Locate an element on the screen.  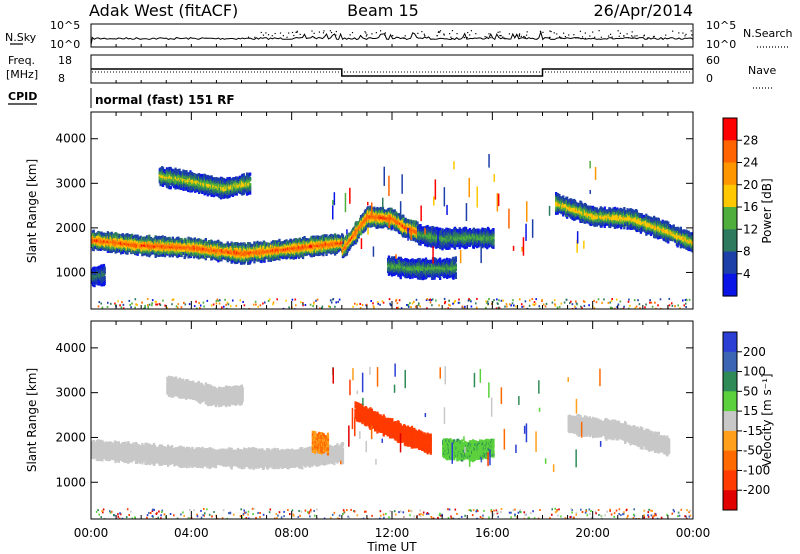
freq-tick-bottom: 8 is located at coordinates (61, 78).